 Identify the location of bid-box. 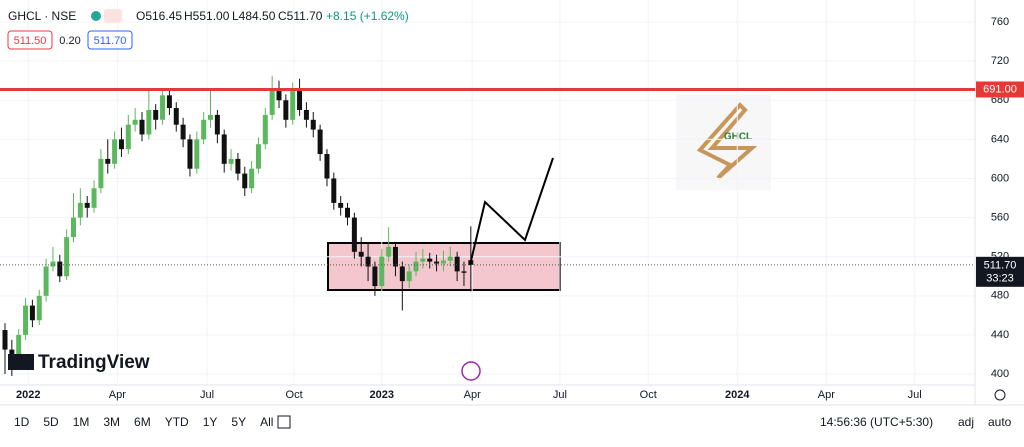
(30, 40).